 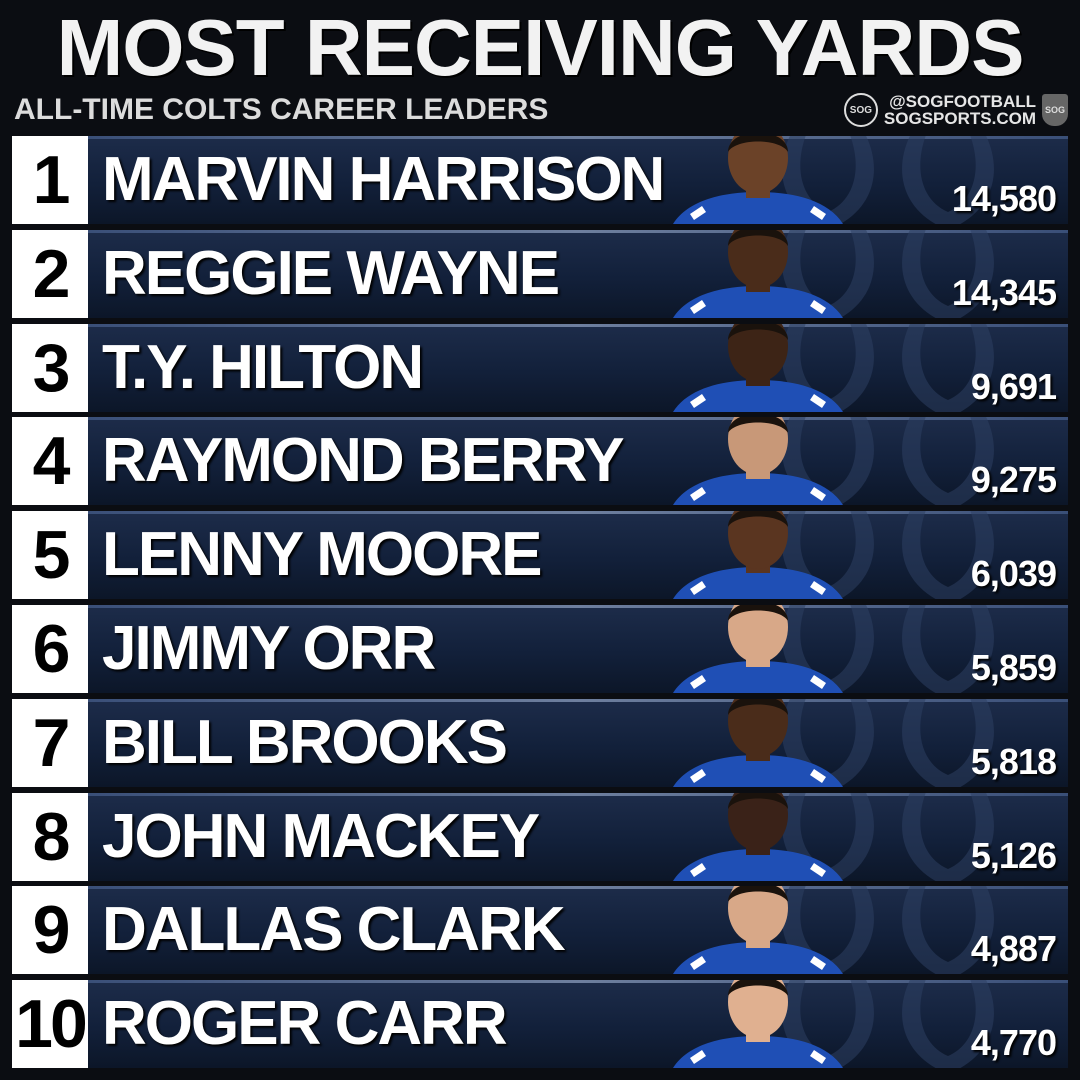 What do you see at coordinates (50, 648) in the screenshot?
I see `rank-number: 6` at bounding box center [50, 648].